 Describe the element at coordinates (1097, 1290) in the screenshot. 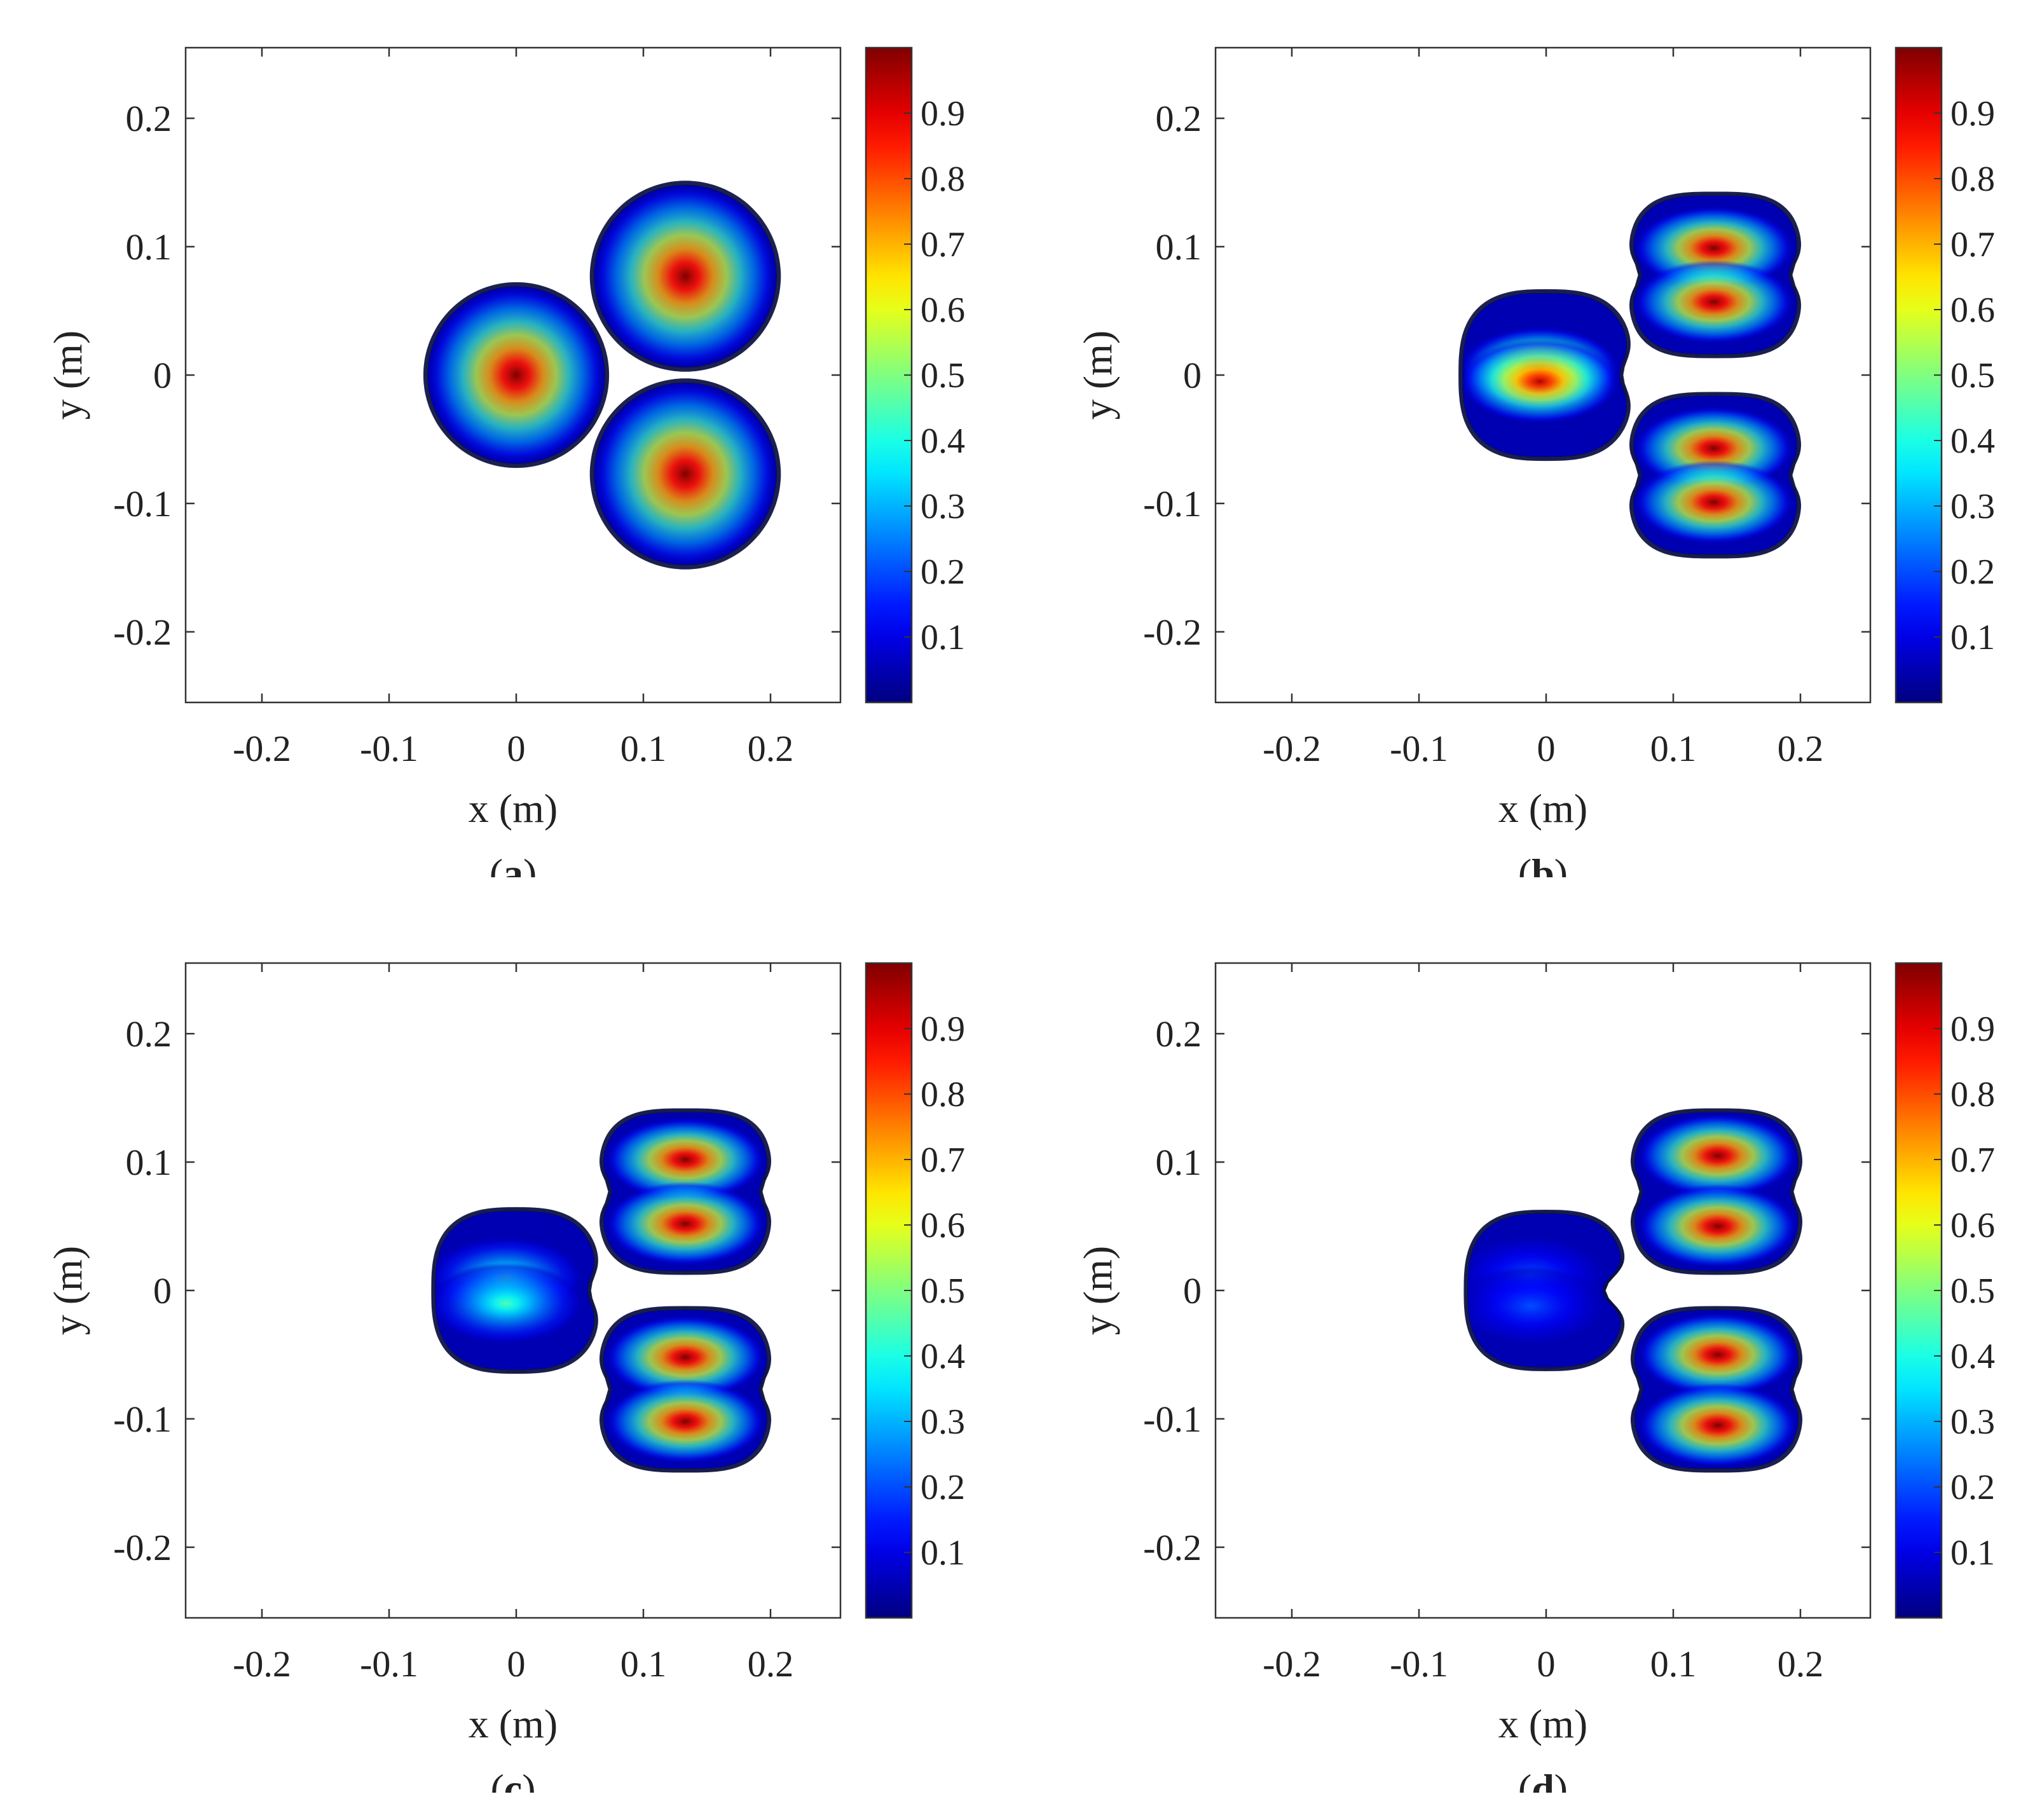

I see `y-axis-title: y (m)` at that location.